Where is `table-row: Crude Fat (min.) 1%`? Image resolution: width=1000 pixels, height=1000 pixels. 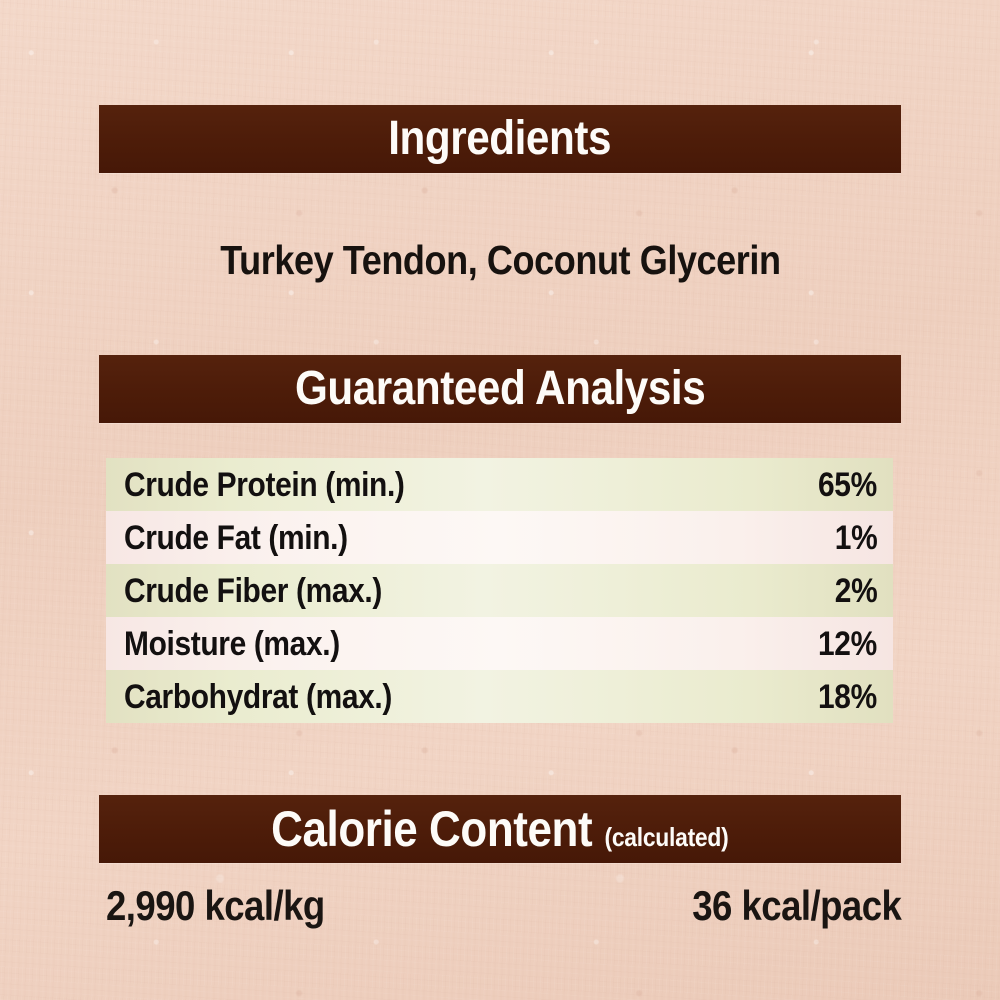 table-row: Crude Fat (min.) 1% is located at coordinates (499, 537).